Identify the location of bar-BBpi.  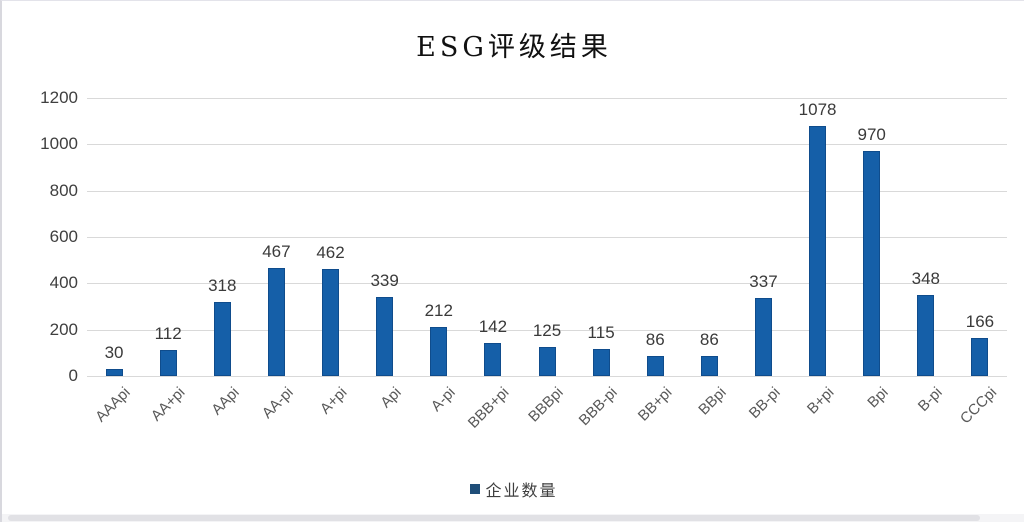
(709, 366).